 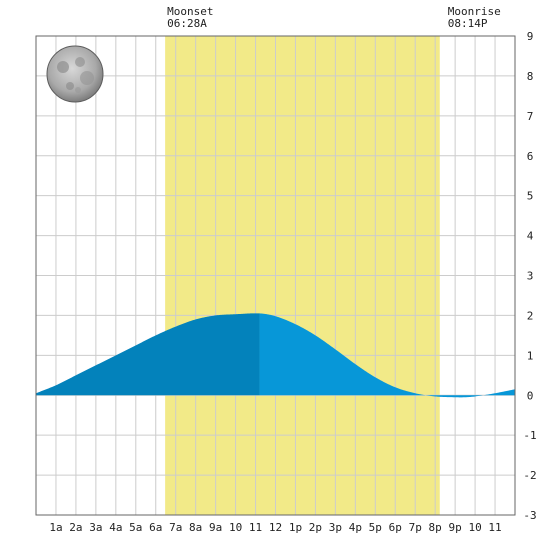 I want to click on tide-area-rising, so click(x=148, y=354).